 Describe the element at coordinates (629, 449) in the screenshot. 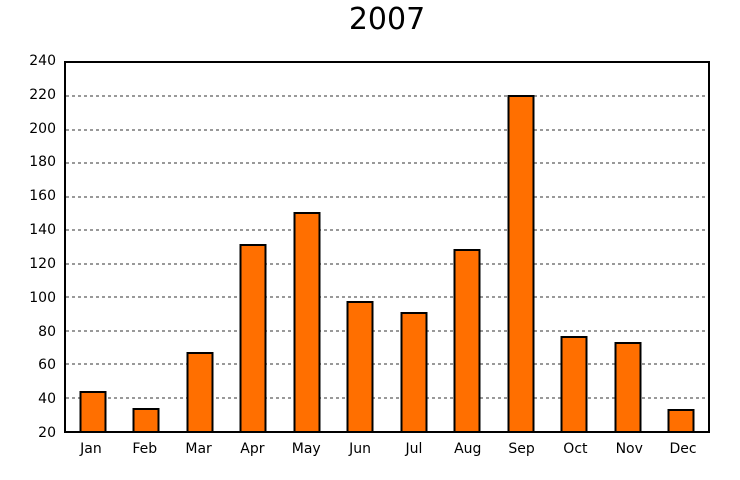

I see `x-tick-label-nov: Nov` at that location.